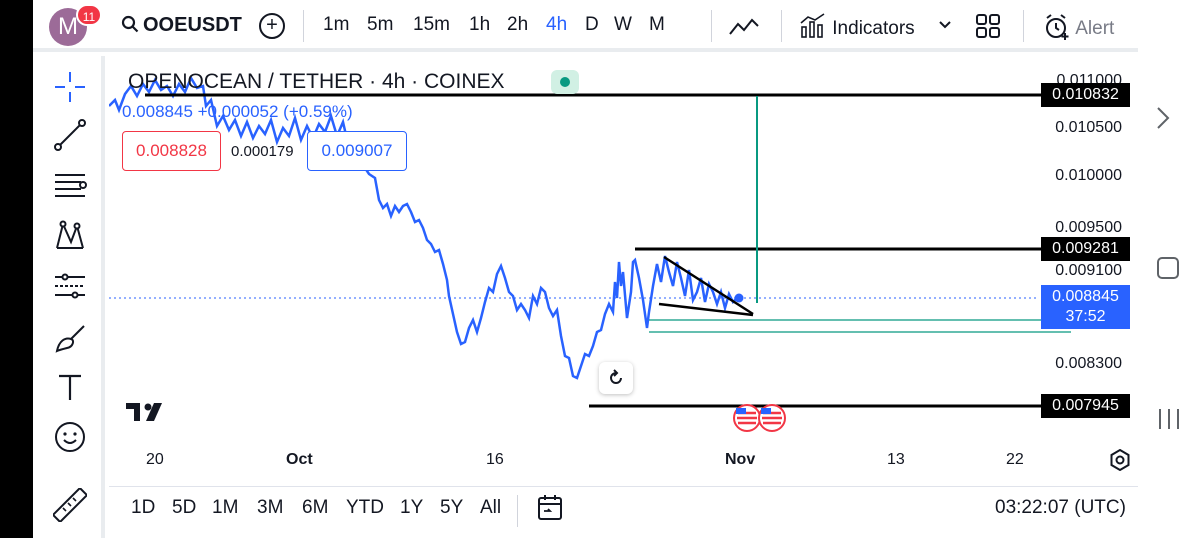 This screenshot has width=1200, height=538. I want to click on home-square-icon, so click(1168, 270).